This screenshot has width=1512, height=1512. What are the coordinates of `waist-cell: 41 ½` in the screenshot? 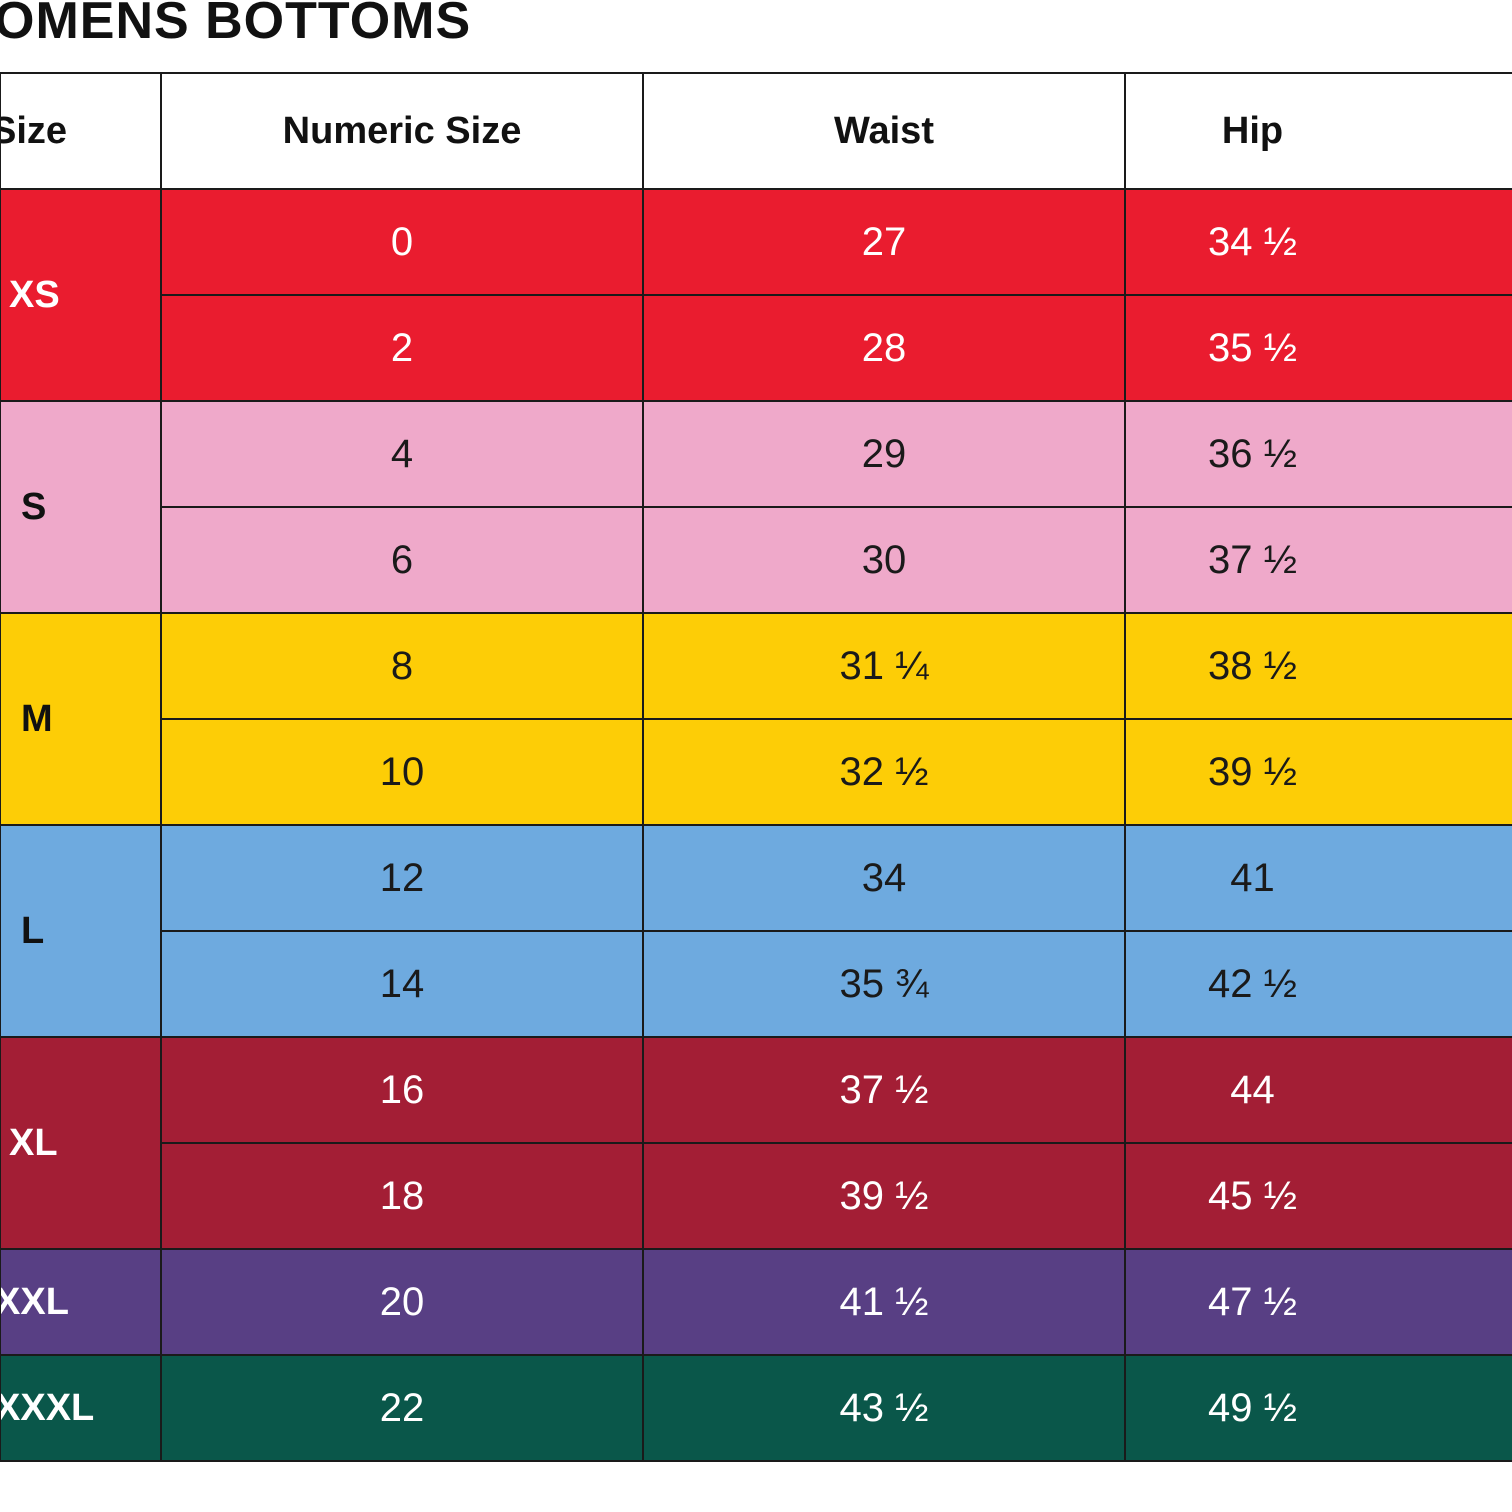 It's located at (884, 1302).